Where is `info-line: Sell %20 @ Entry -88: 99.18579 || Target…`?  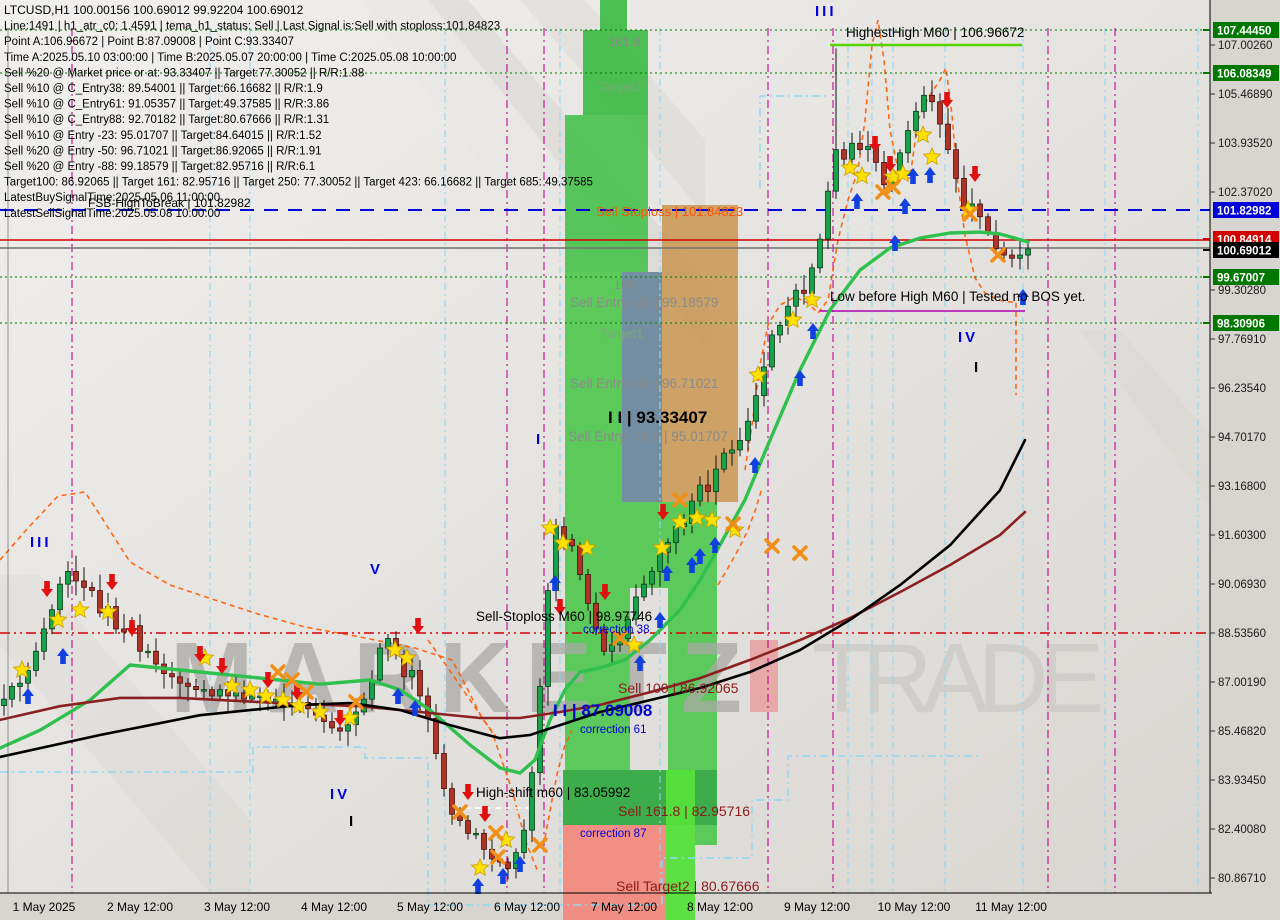 info-line: Sell %20 @ Entry -88: 99.18579 || Target… is located at coordinates (159, 167).